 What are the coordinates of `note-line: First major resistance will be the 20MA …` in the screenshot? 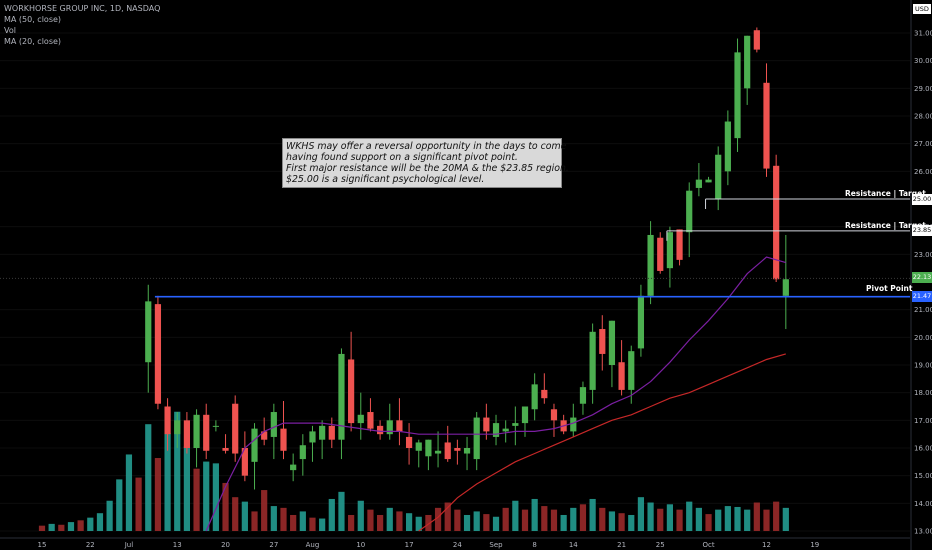 It's located at (427, 168).